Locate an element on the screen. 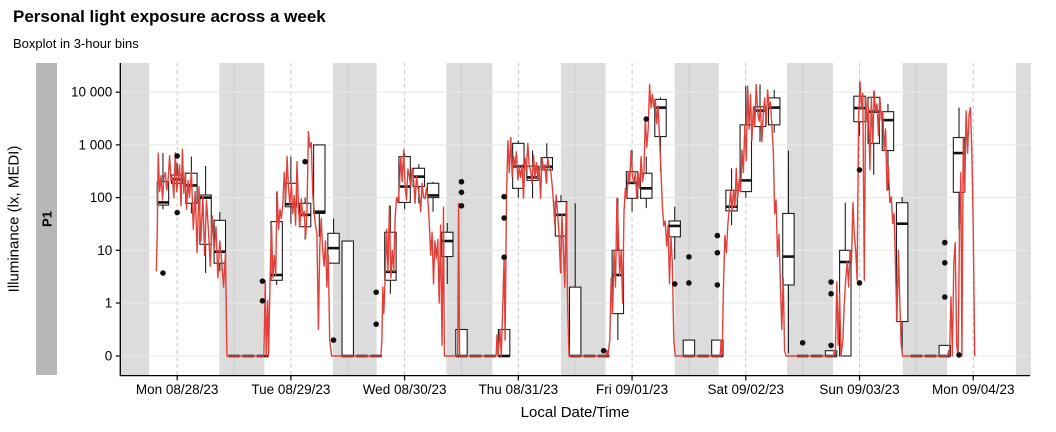 Image resolution: width=1056 pixels, height=432 pixels. x-tick-label: Sun 09/03/23 is located at coordinates (859, 389).